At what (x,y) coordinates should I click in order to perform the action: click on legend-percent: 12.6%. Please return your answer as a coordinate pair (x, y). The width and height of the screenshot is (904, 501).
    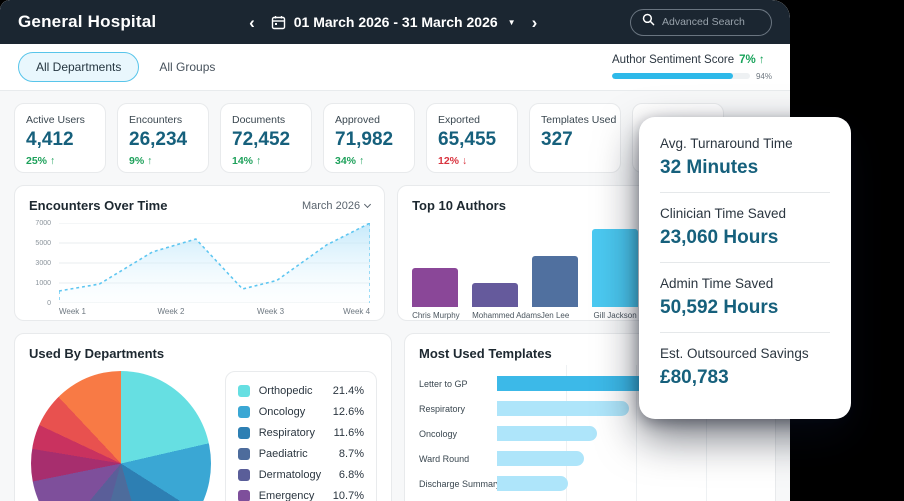
    Looking at the image, I should click on (348, 411).